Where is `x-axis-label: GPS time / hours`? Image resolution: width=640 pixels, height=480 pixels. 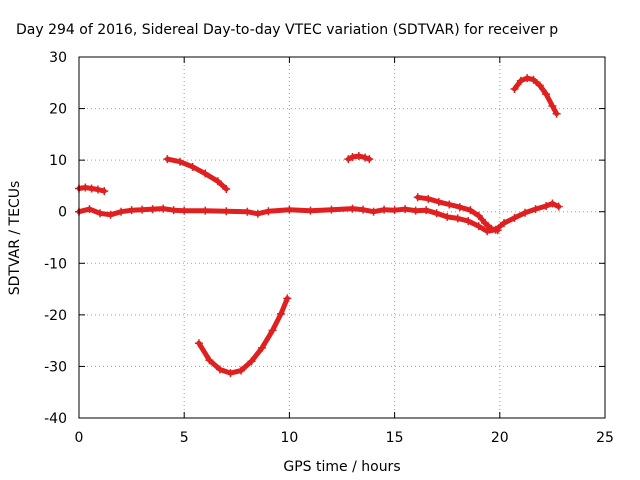
x-axis-label: GPS time / hours is located at coordinates (341, 467).